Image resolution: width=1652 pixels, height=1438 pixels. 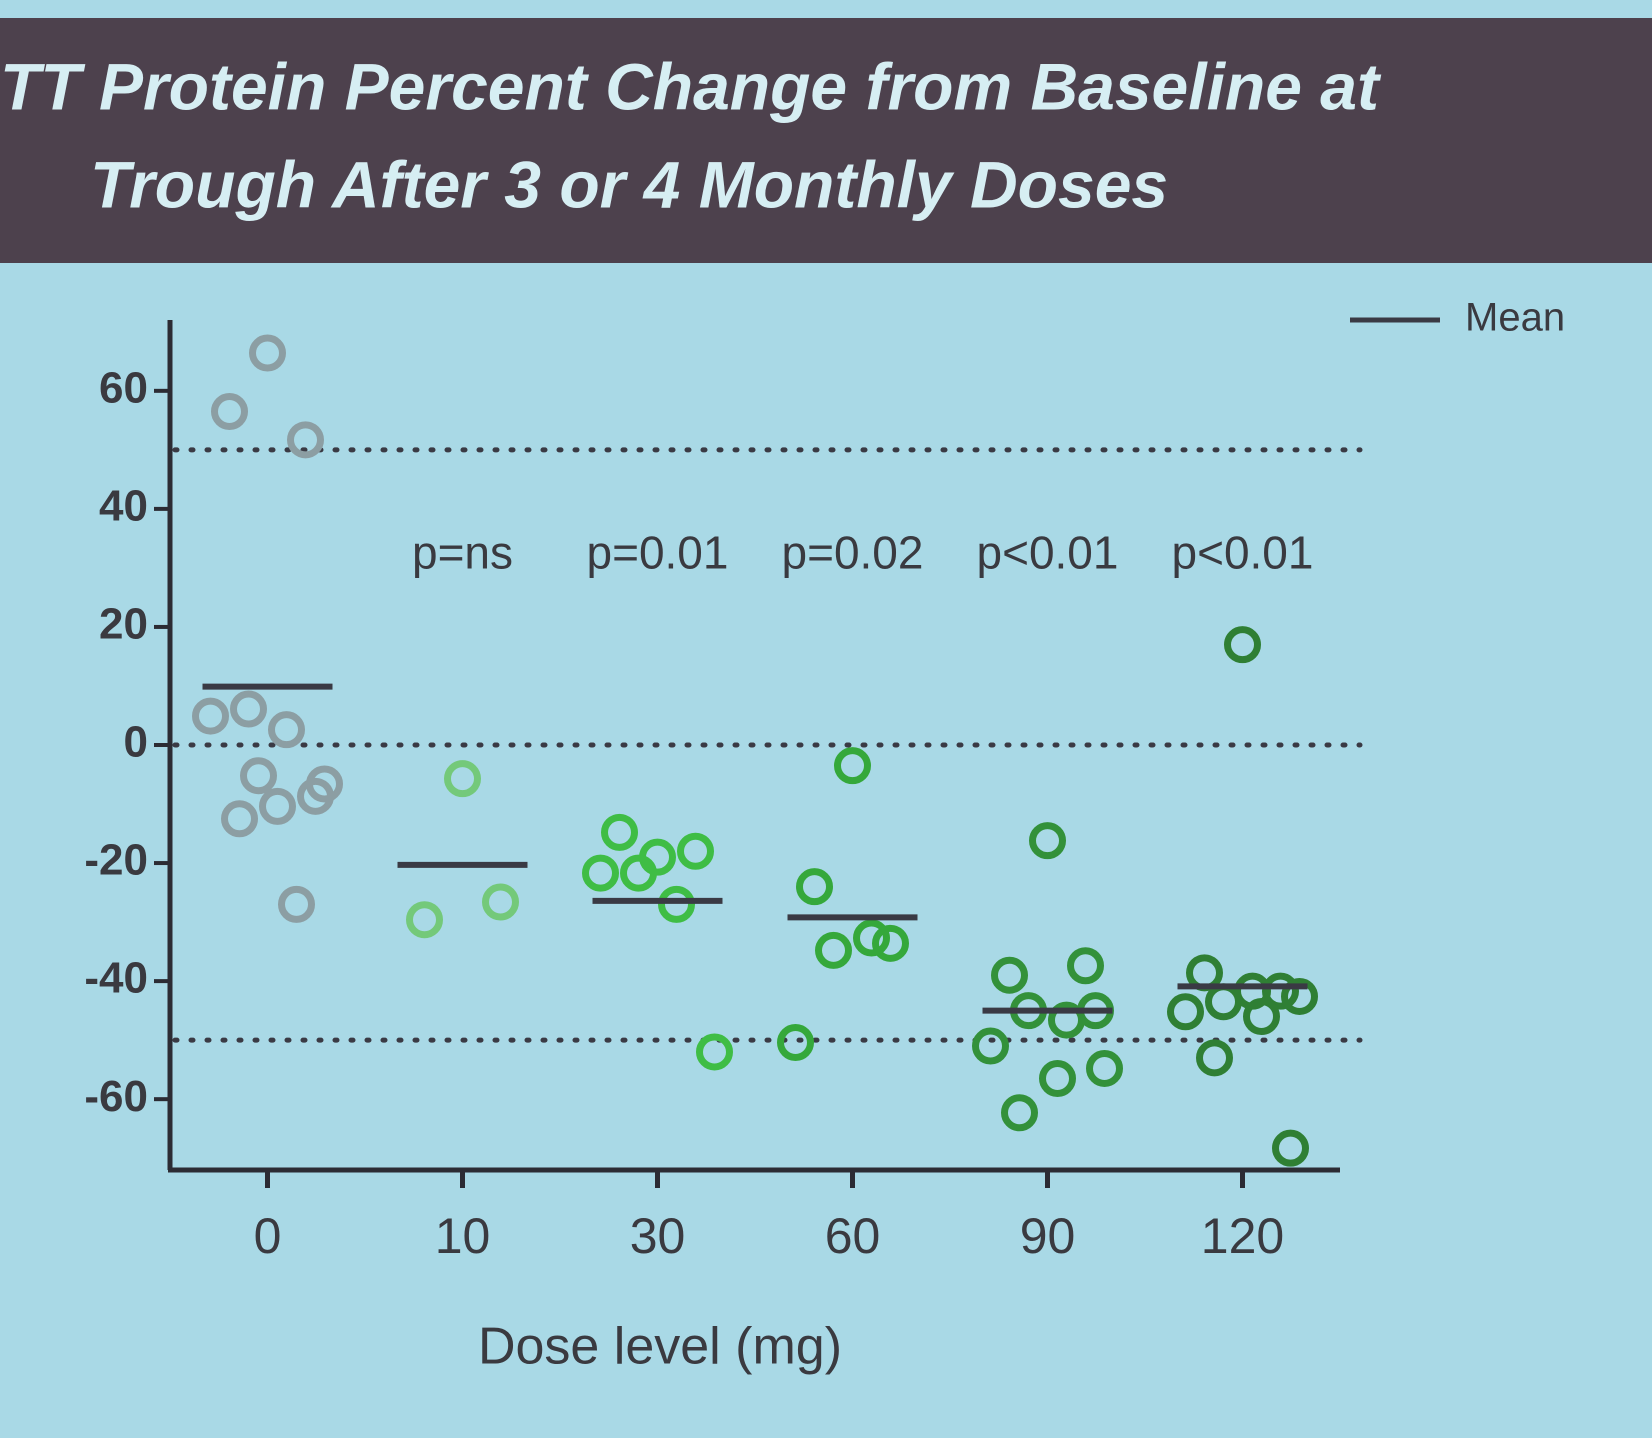 I want to click on p-value: p=ns, so click(x=462, y=552).